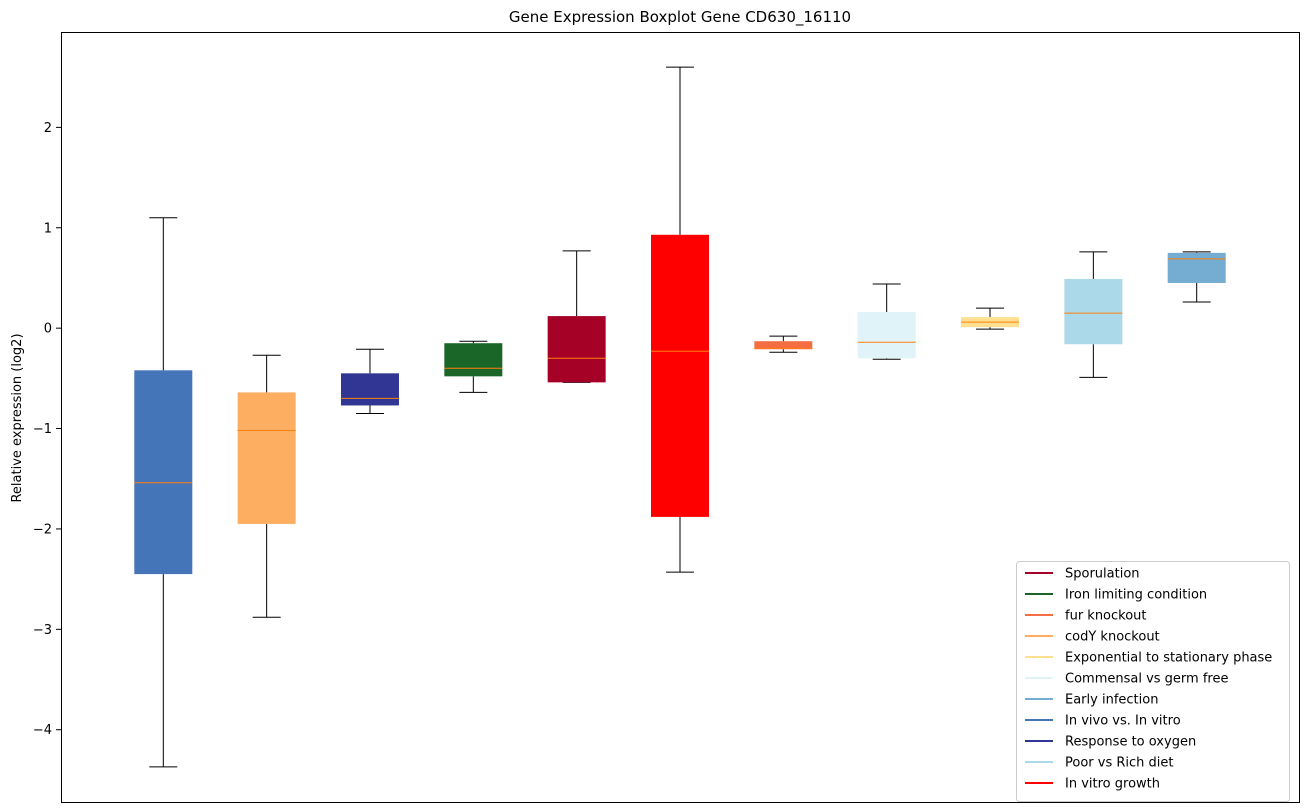  I want to click on y-tick-label: 0, so click(48, 329).